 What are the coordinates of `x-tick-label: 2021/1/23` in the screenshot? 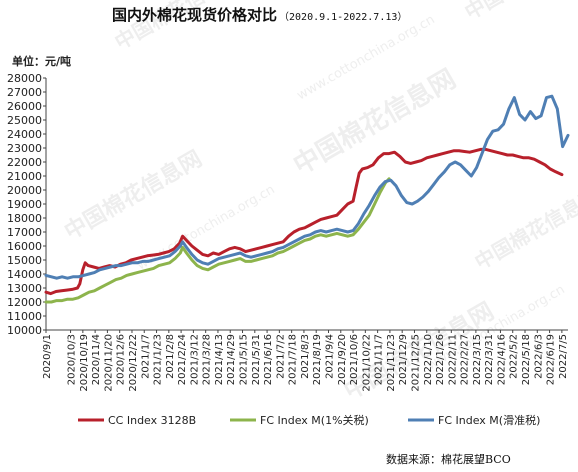 It's located at (158, 359).